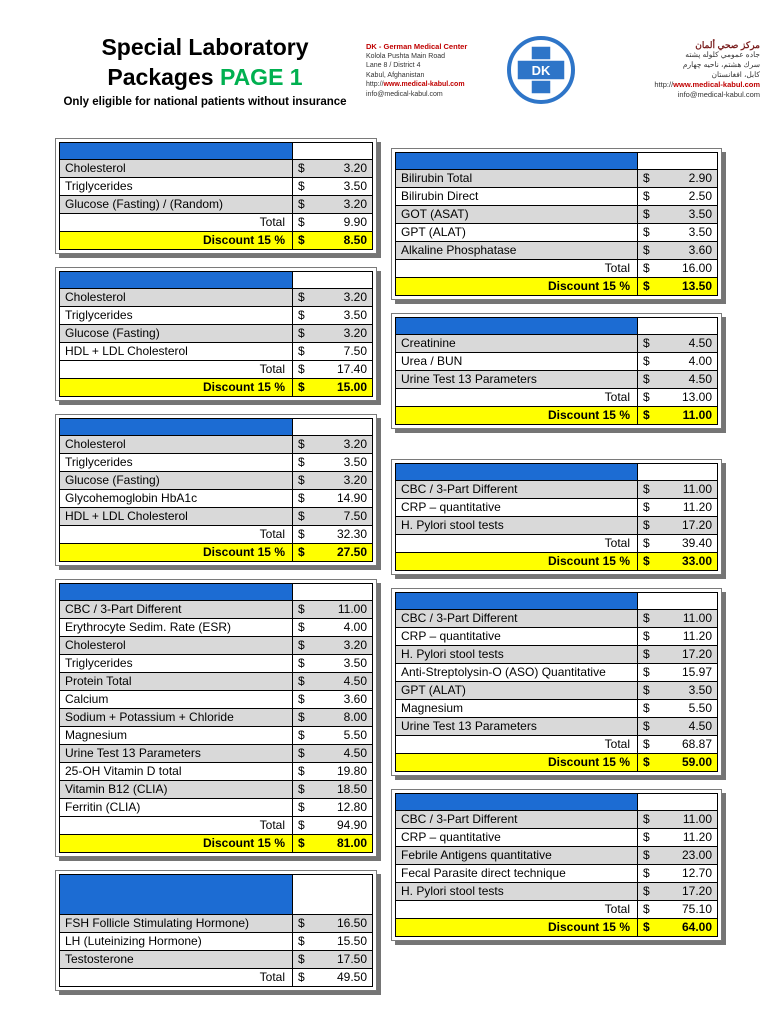  What do you see at coordinates (677, 250) in the screenshot?
I see `test-price-cell: $3.60` at bounding box center [677, 250].